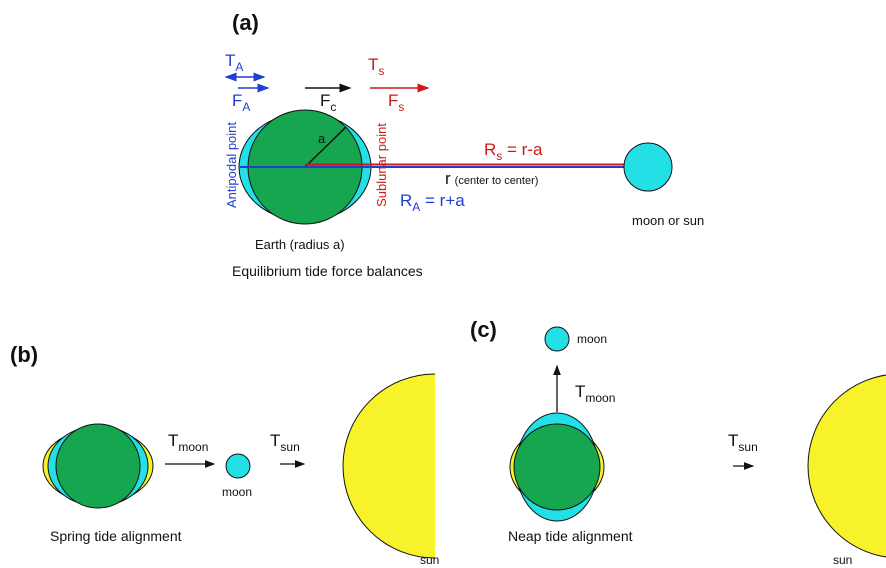 Image resolution: width=886 pixels, height=568 pixels. What do you see at coordinates (483, 329) in the screenshot?
I see `panel-label: (c)` at bounding box center [483, 329].